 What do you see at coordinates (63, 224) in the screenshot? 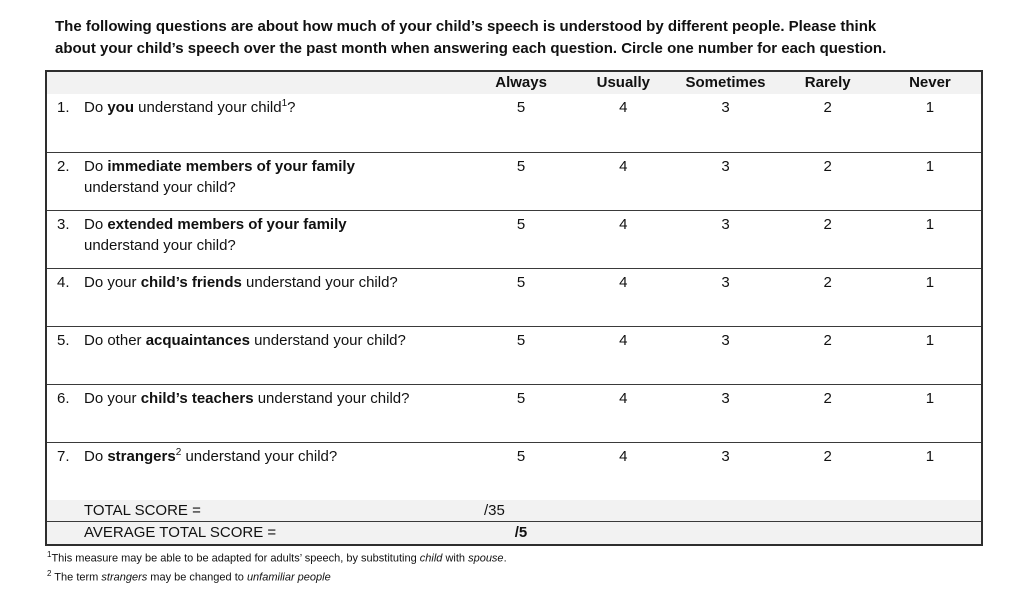
I see `question-number: 3.` at bounding box center [63, 224].